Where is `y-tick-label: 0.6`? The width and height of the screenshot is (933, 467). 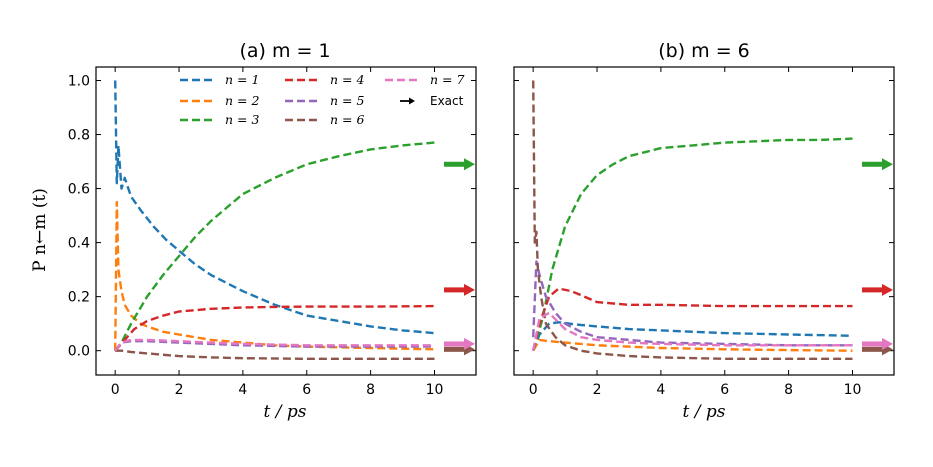 y-tick-label: 0.6 is located at coordinates (79, 190).